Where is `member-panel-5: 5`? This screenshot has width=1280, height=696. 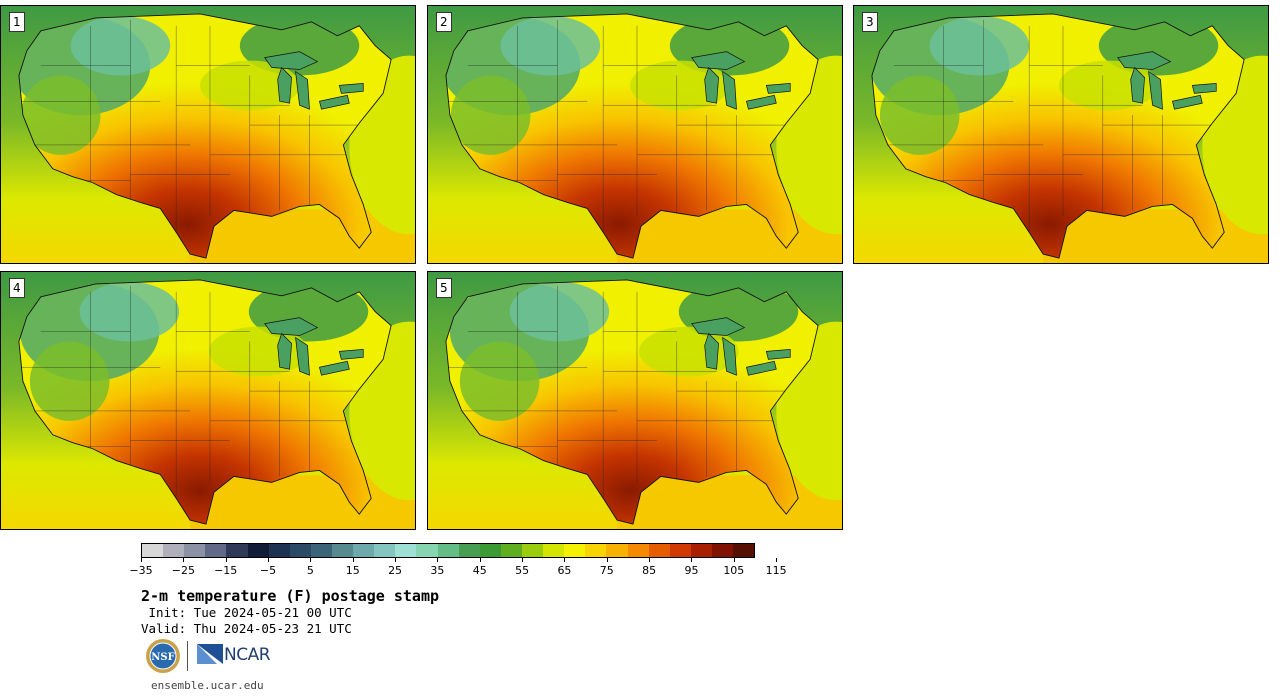
member-panel-5: 5 is located at coordinates (635, 400).